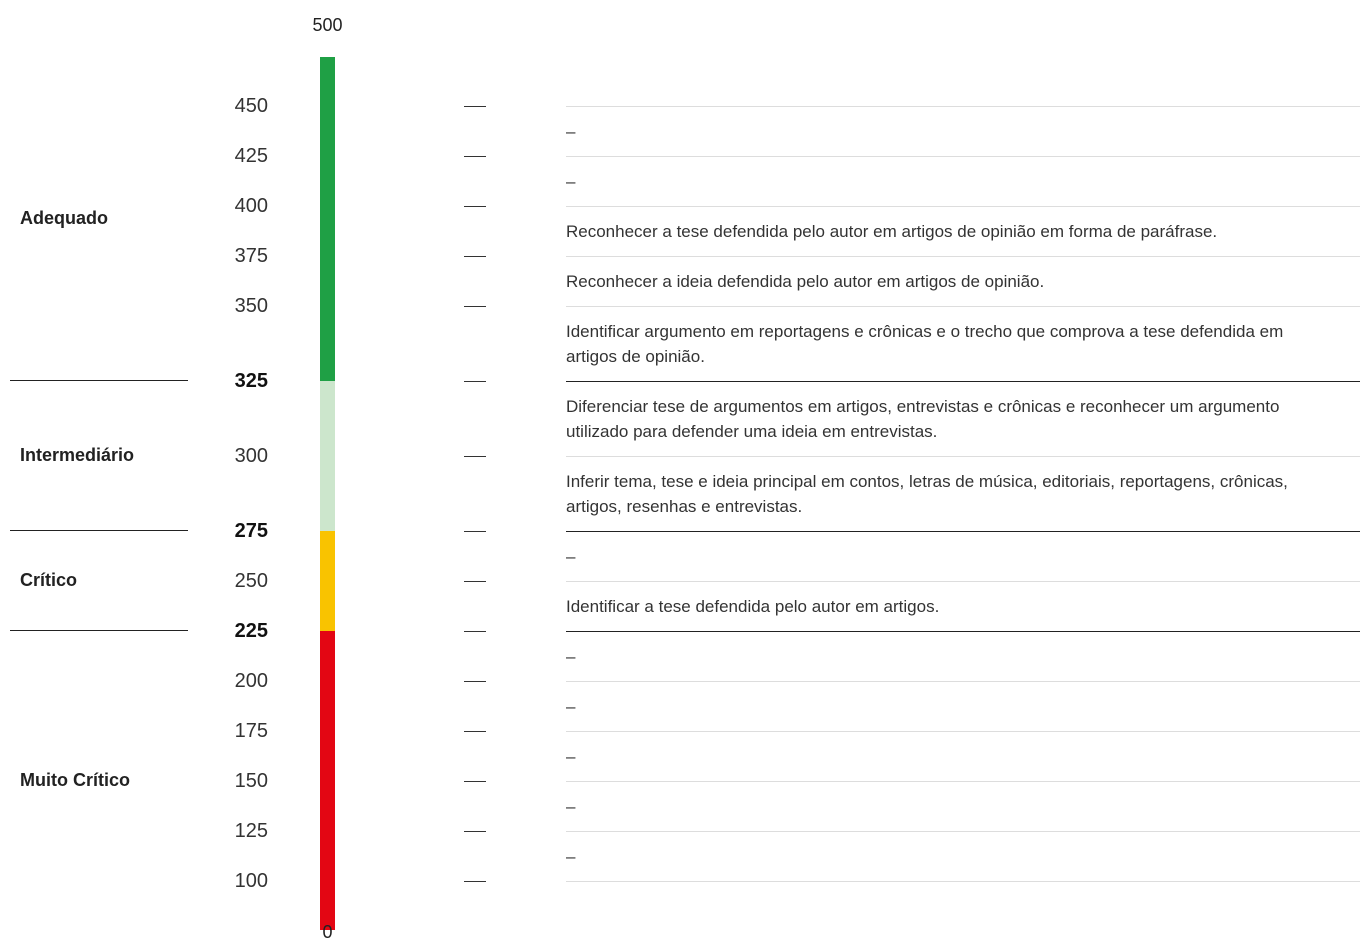 Image resolution: width=1360 pixels, height=943 pixels. I want to click on level-name-text: Crítico, so click(49, 580).